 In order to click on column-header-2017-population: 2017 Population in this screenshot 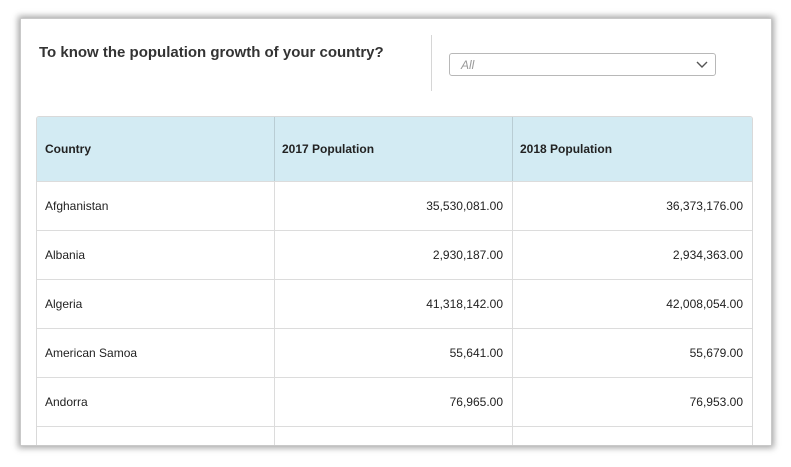, I will do `click(394, 149)`.